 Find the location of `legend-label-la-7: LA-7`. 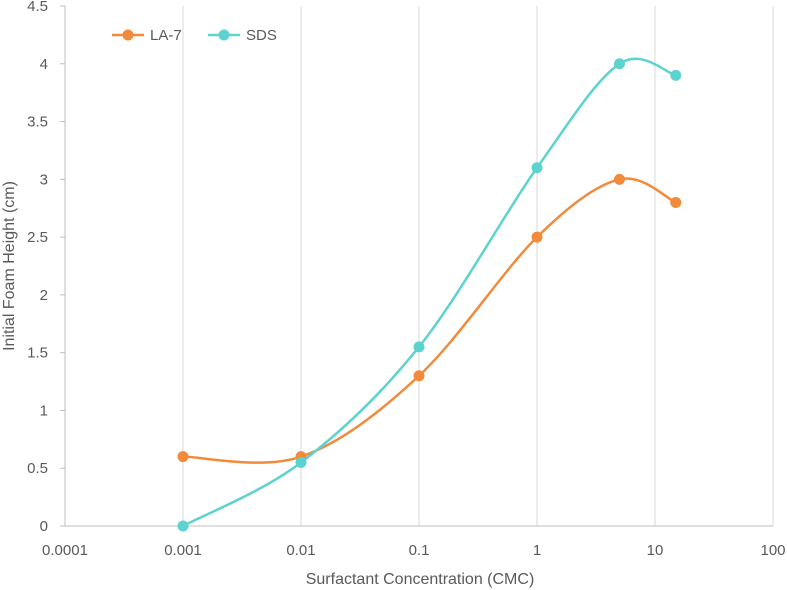

legend-label-la-7: LA-7 is located at coordinates (166, 35).